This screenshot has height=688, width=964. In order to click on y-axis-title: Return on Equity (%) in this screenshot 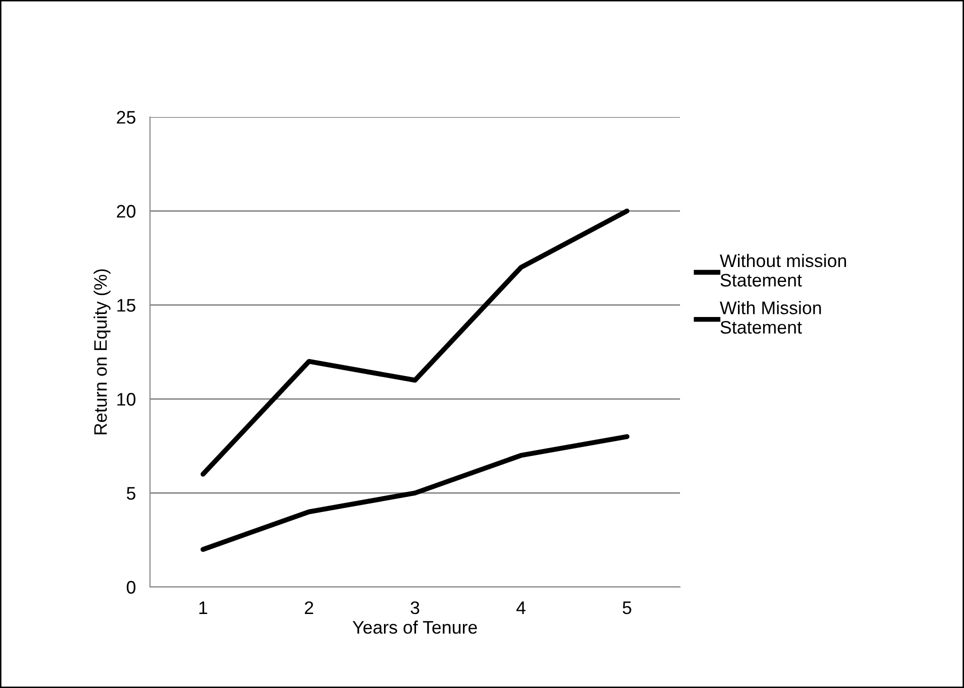, I will do `click(102, 351)`.